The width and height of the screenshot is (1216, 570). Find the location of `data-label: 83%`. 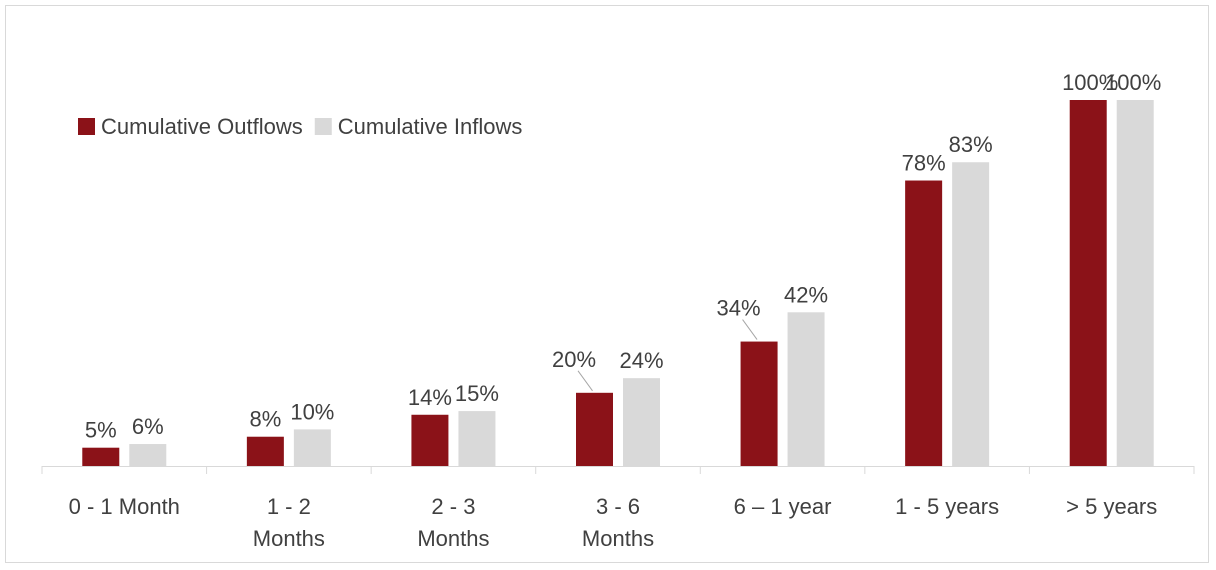

data-label: 83% is located at coordinates (971, 144).